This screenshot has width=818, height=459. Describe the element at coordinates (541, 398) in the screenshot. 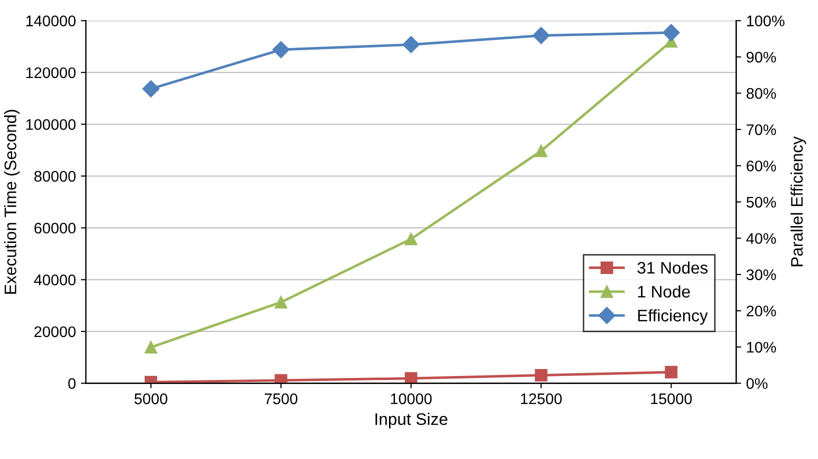

I see `x-tick-label: 12500` at that location.